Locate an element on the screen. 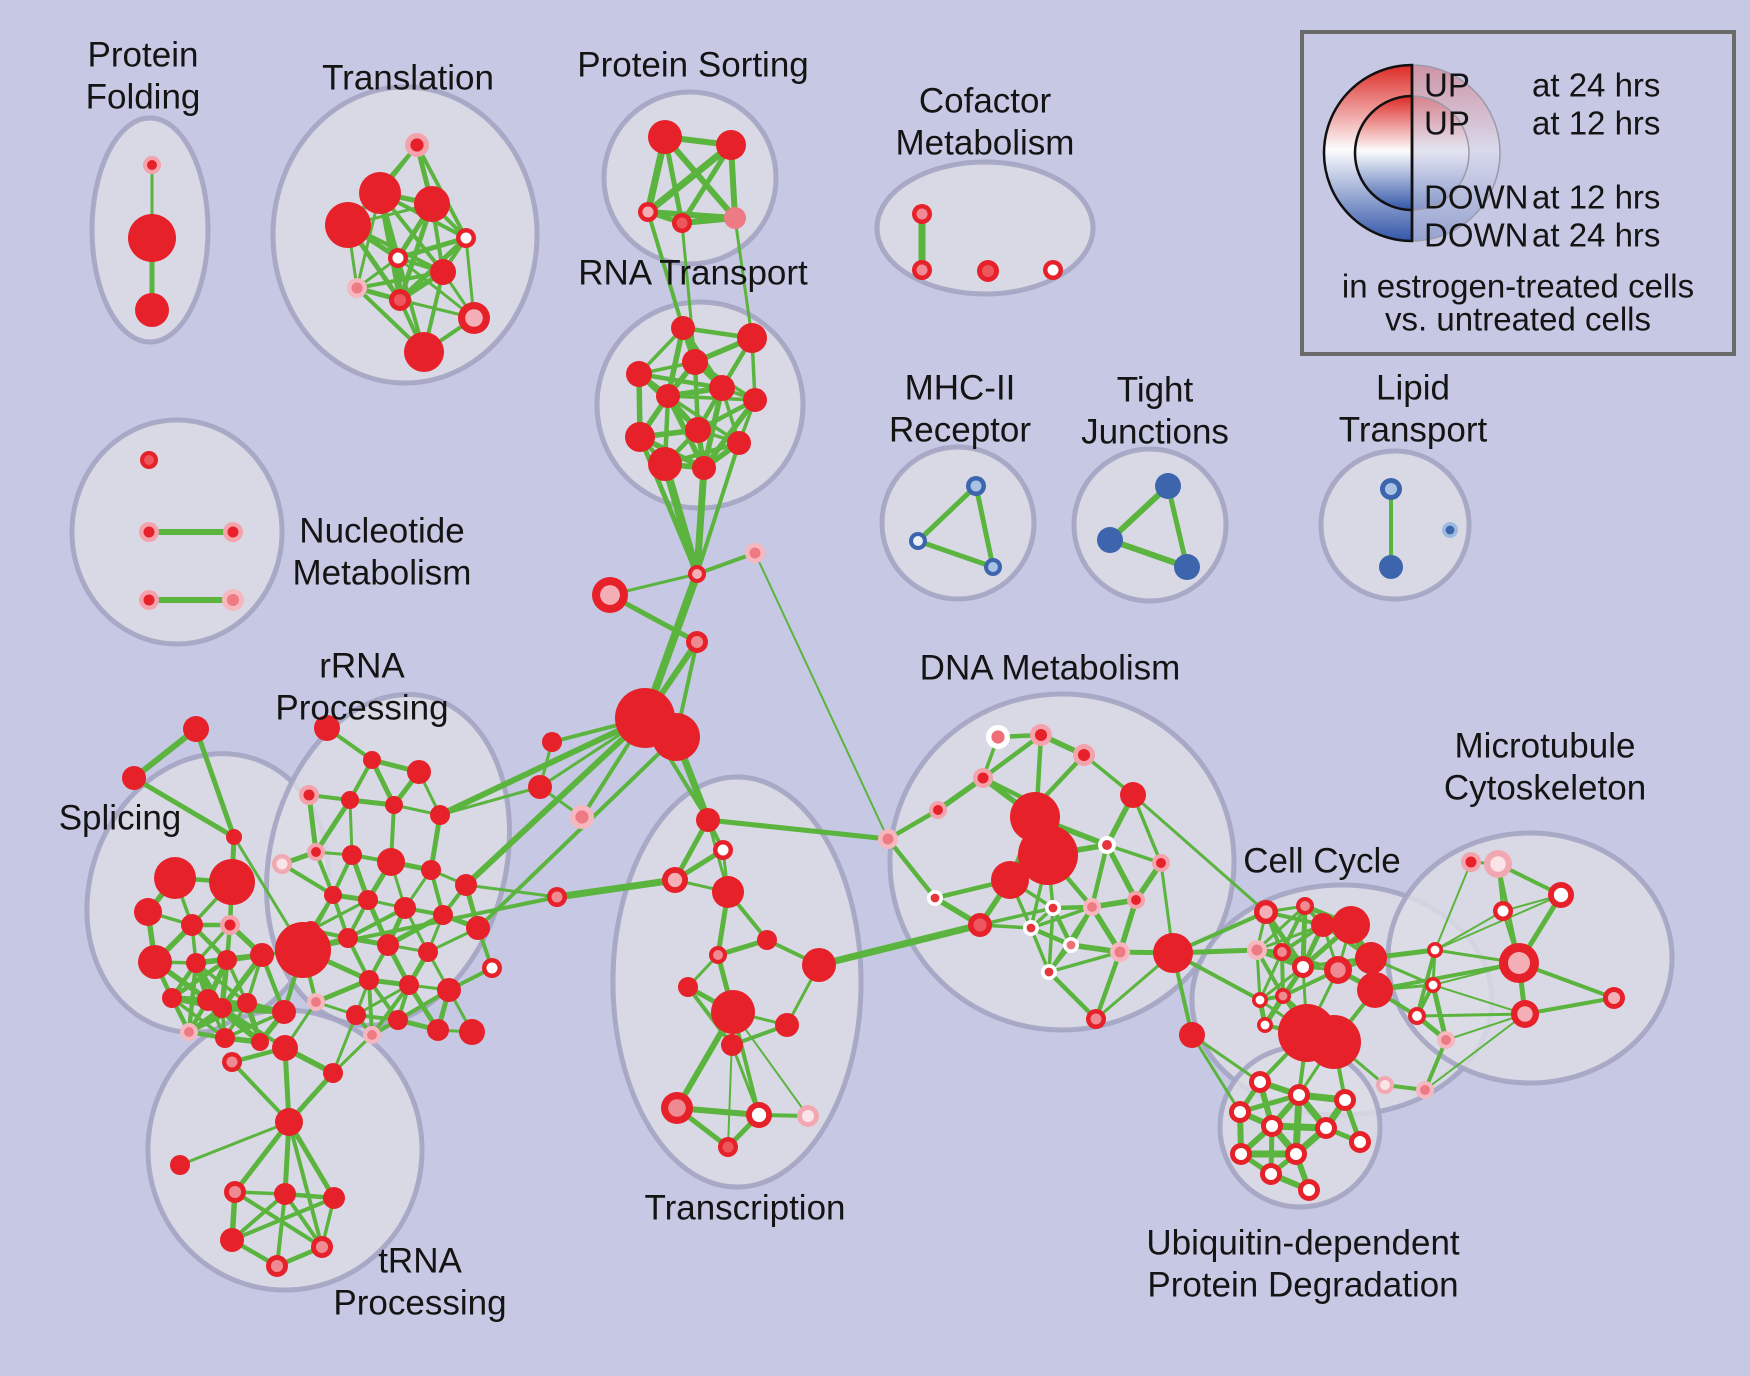 Image resolution: width=1750 pixels, height=1376 pixels. cluster-blob-transcription is located at coordinates (737, 982).